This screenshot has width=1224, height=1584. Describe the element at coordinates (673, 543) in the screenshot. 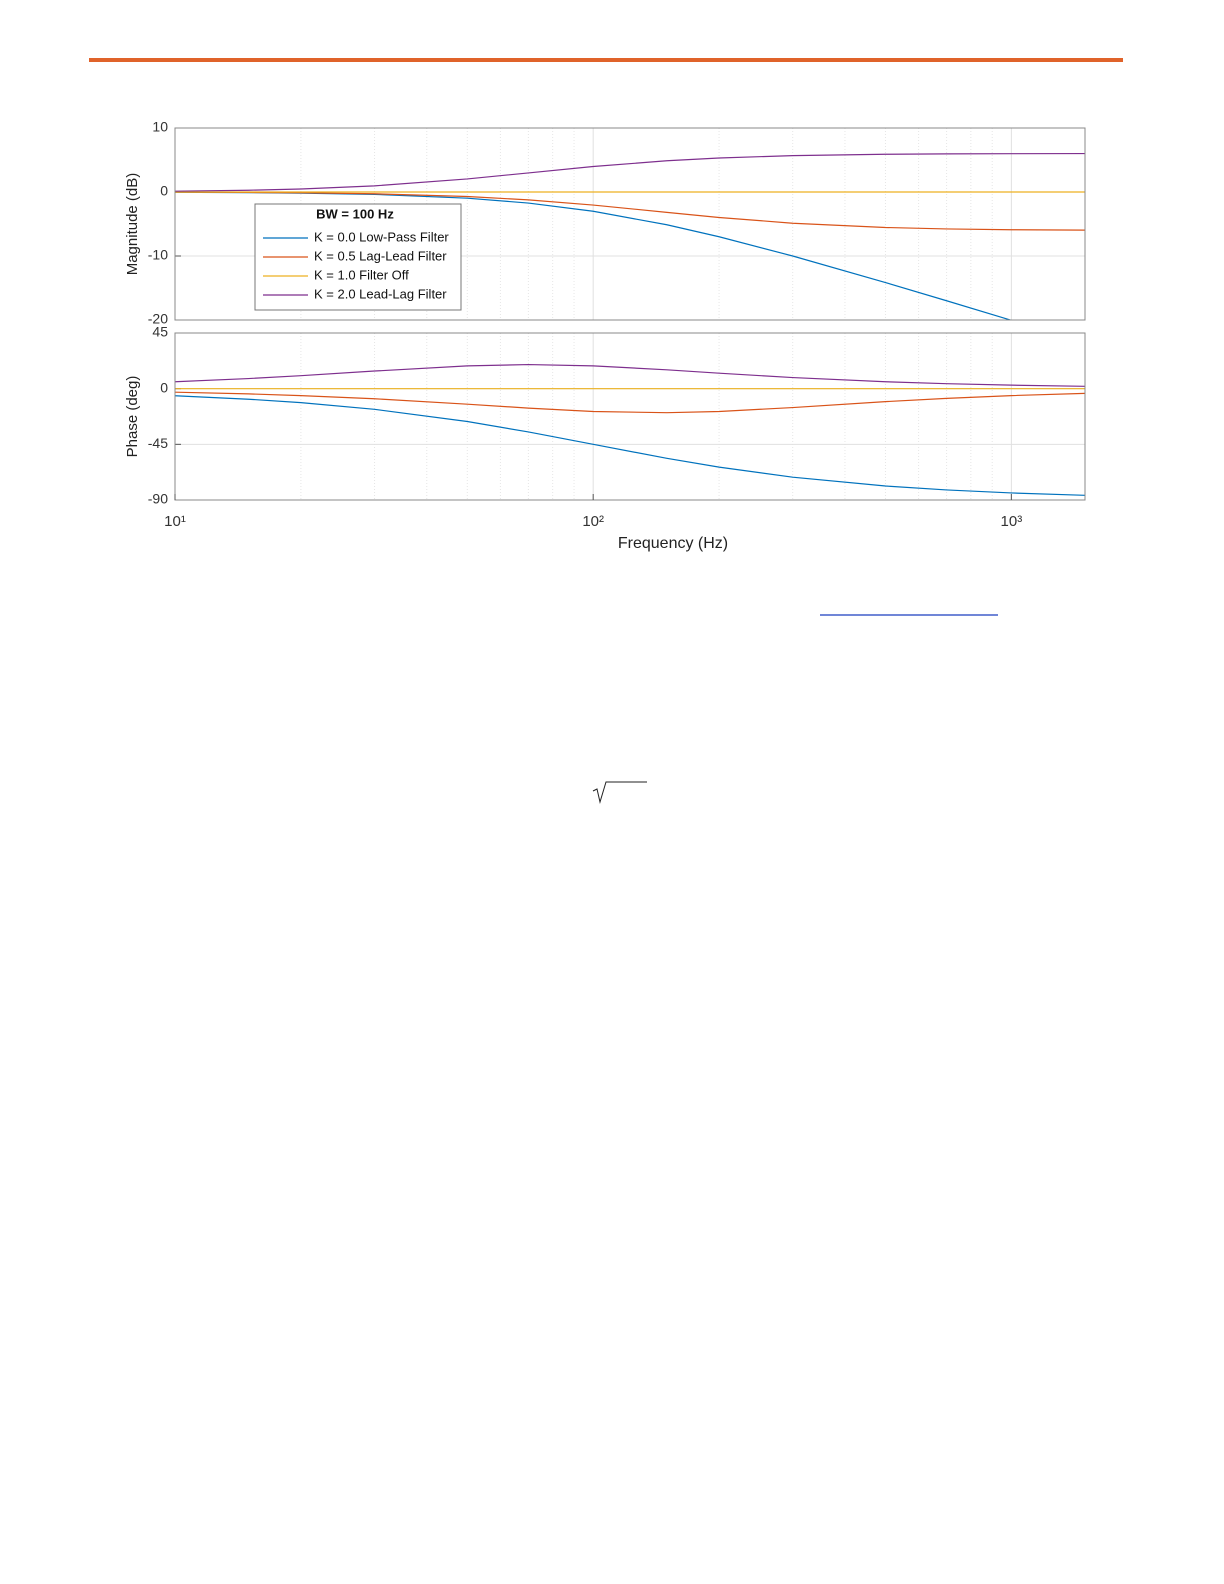

I see `x-axis-label: Frequency (Hz)` at that location.